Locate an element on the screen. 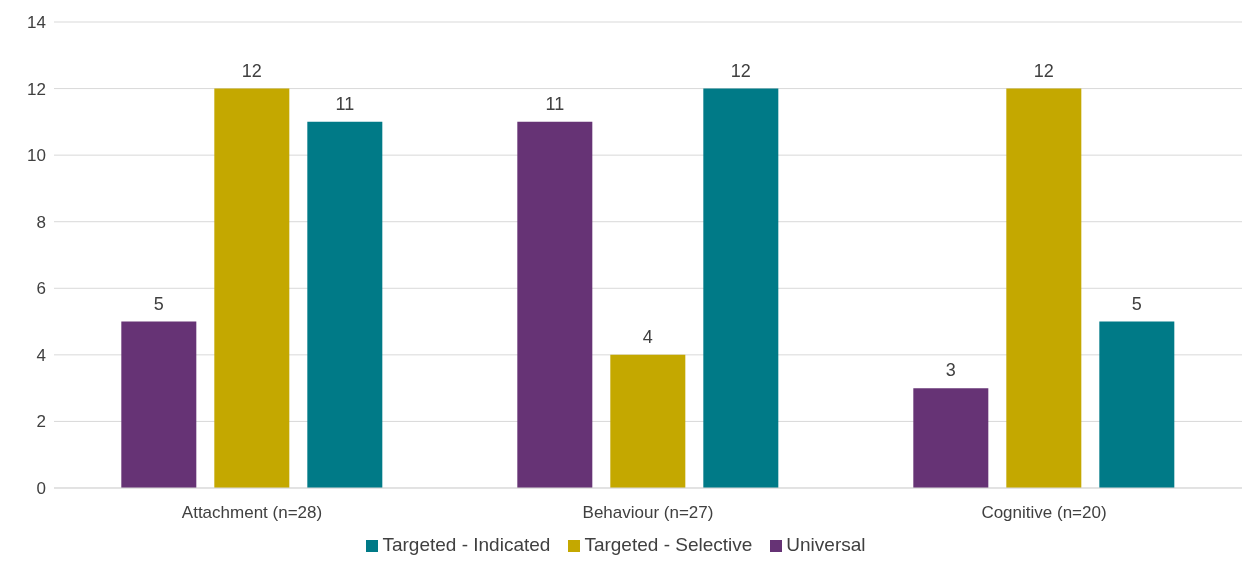  data-label: 3 is located at coordinates (950, 370).